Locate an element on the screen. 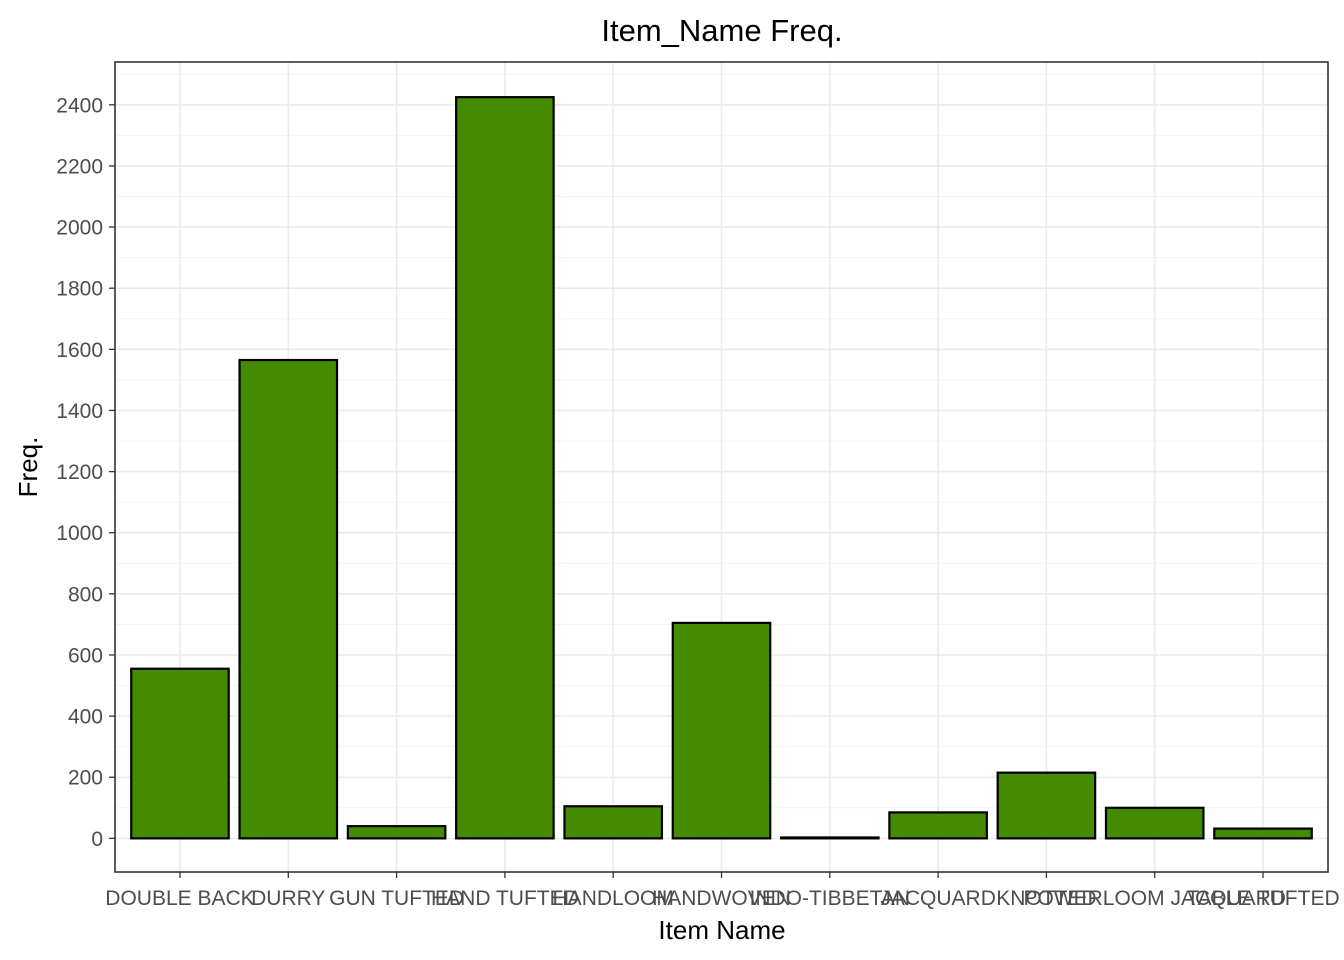  bar-double-back is located at coordinates (180, 753).